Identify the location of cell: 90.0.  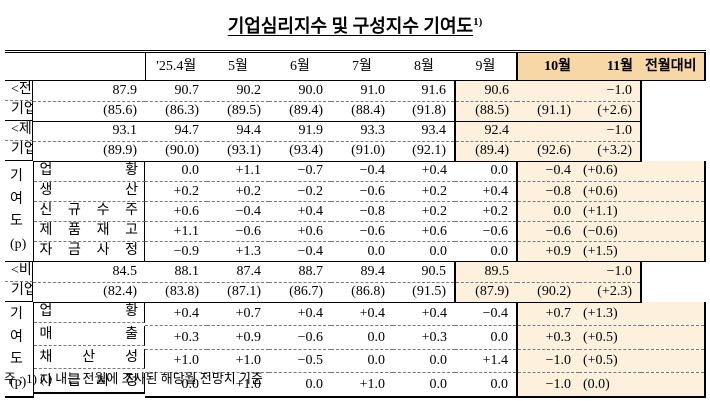
(300, 91).